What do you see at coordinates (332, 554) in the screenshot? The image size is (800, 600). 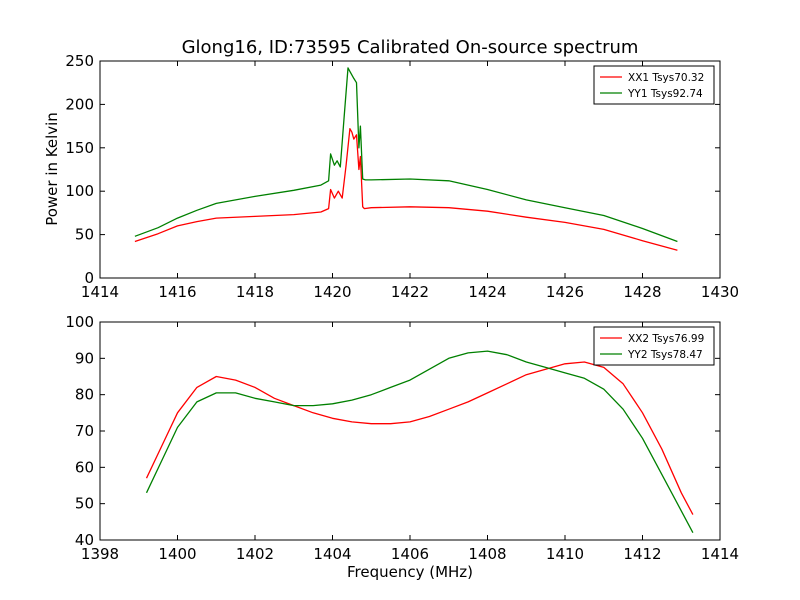 I see `x-tick-label: 1404` at bounding box center [332, 554].